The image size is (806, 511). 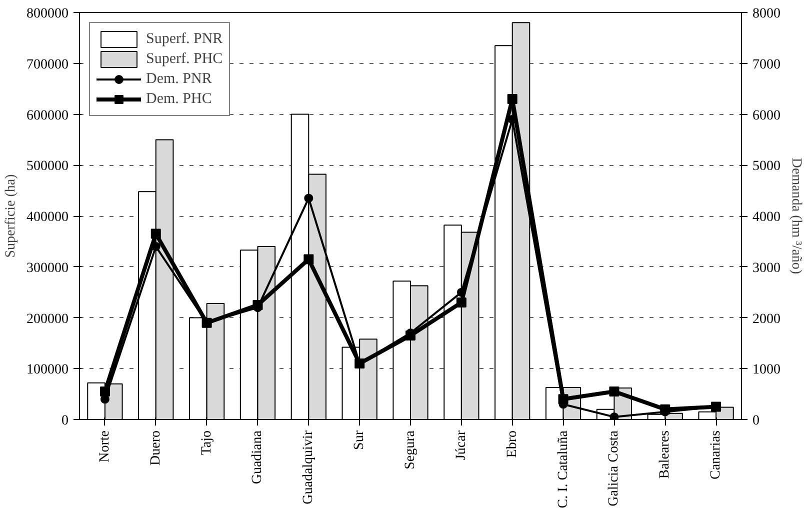 I want to click on y-tick-label: 200000, so click(x=47, y=319).